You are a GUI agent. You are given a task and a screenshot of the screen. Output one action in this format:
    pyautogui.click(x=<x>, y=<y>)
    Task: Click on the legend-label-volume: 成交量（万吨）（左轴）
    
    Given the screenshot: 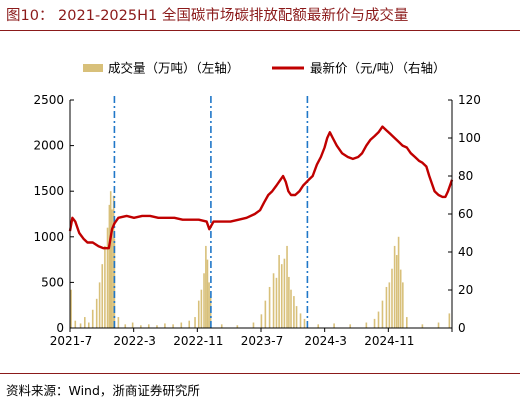 What is the action you would take?
    pyautogui.click(x=173, y=68)
    